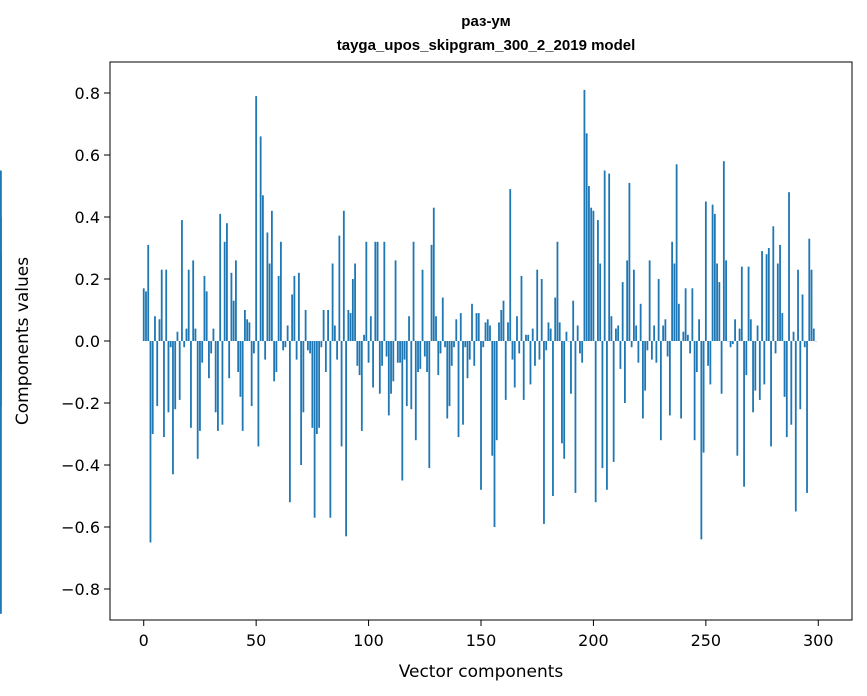 This screenshot has width=867, height=696. What do you see at coordinates (87, 93) in the screenshot?
I see `y-tick-label: 0.8` at bounding box center [87, 93].